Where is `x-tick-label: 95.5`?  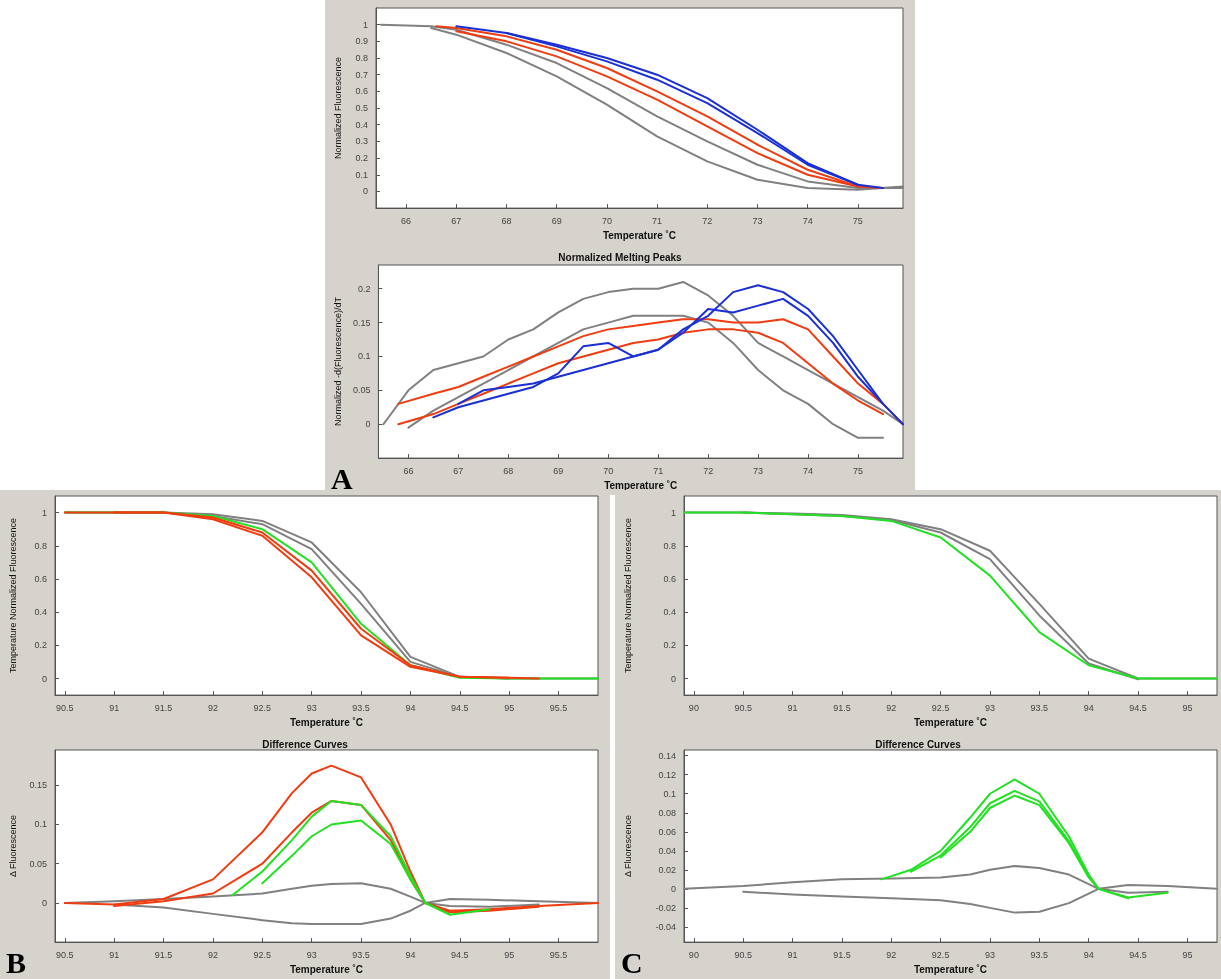
x-tick-label: 95.5 is located at coordinates (558, 707).